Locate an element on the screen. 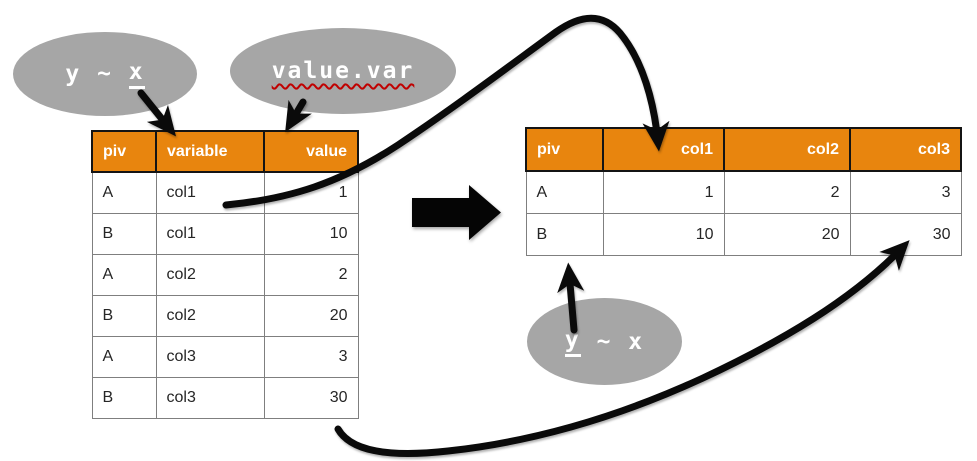  table-row: B 10 20 30 is located at coordinates (743, 234).